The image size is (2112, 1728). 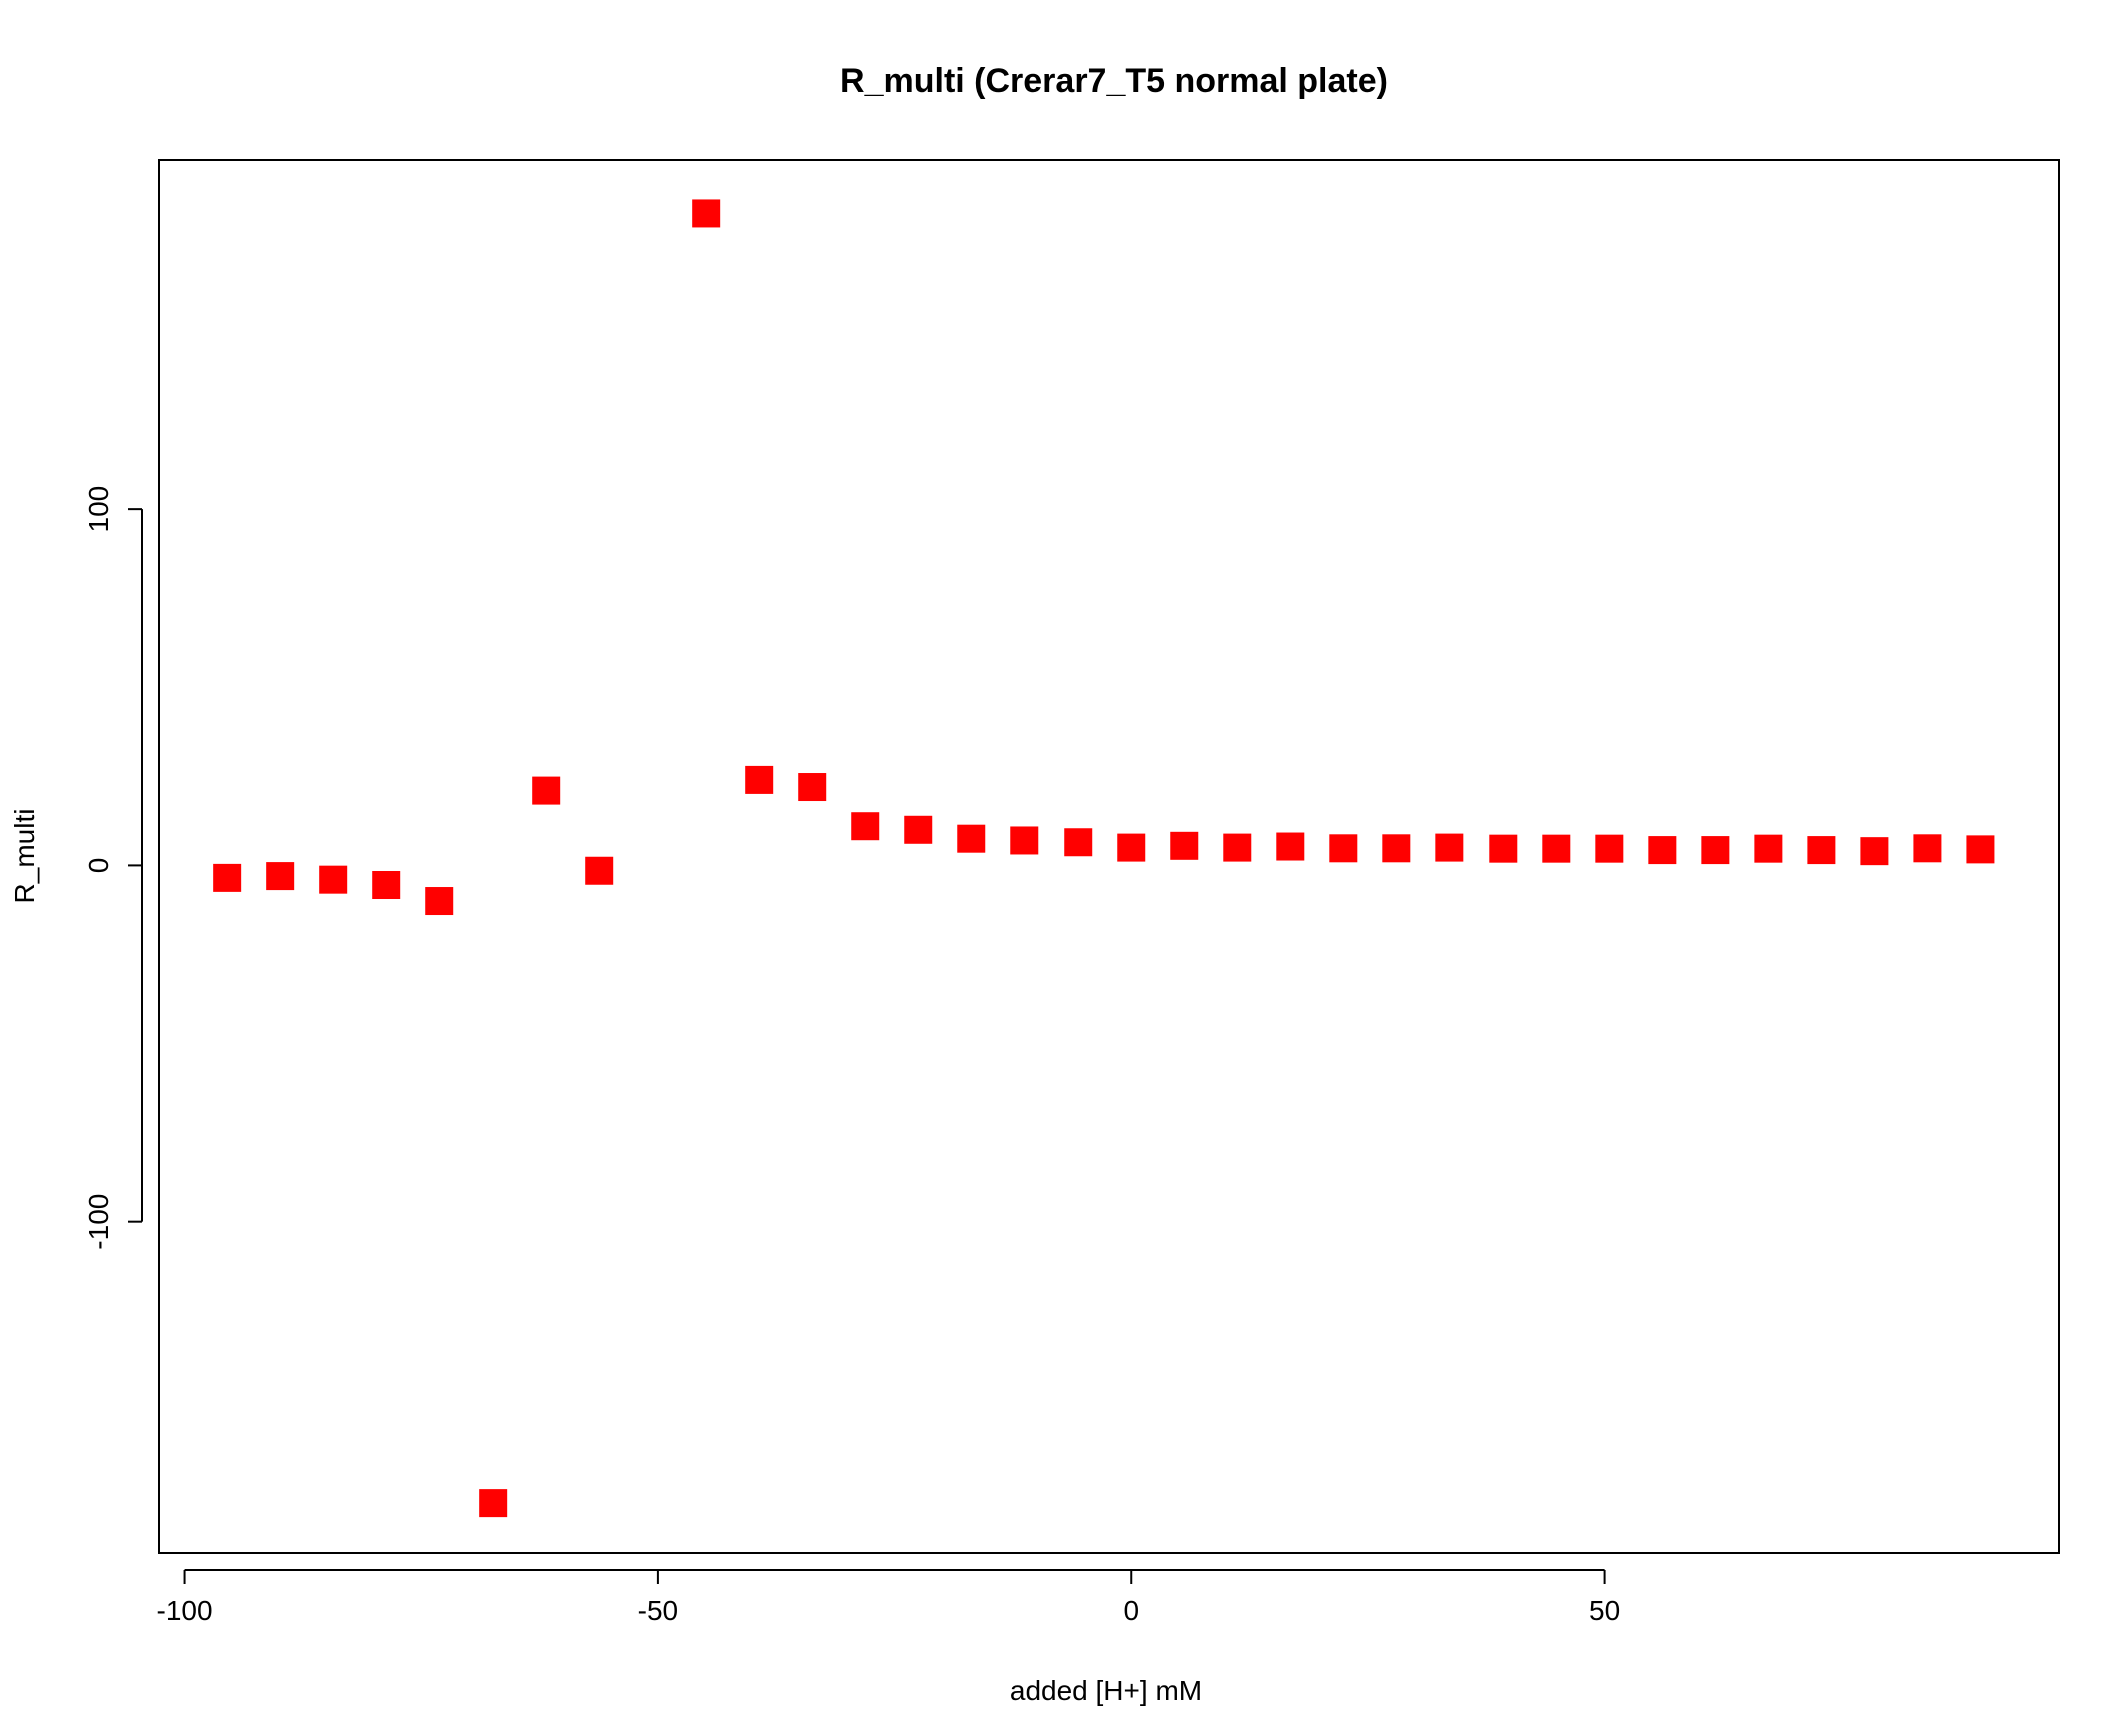 I want to click on y-tick-label: 0, so click(x=98, y=866).